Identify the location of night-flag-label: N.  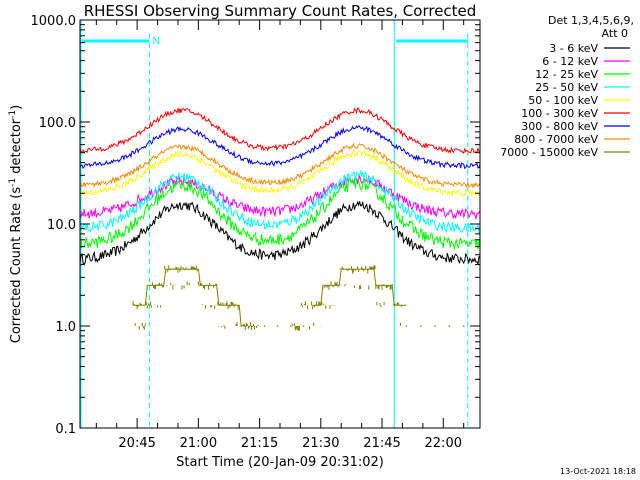
(155, 41).